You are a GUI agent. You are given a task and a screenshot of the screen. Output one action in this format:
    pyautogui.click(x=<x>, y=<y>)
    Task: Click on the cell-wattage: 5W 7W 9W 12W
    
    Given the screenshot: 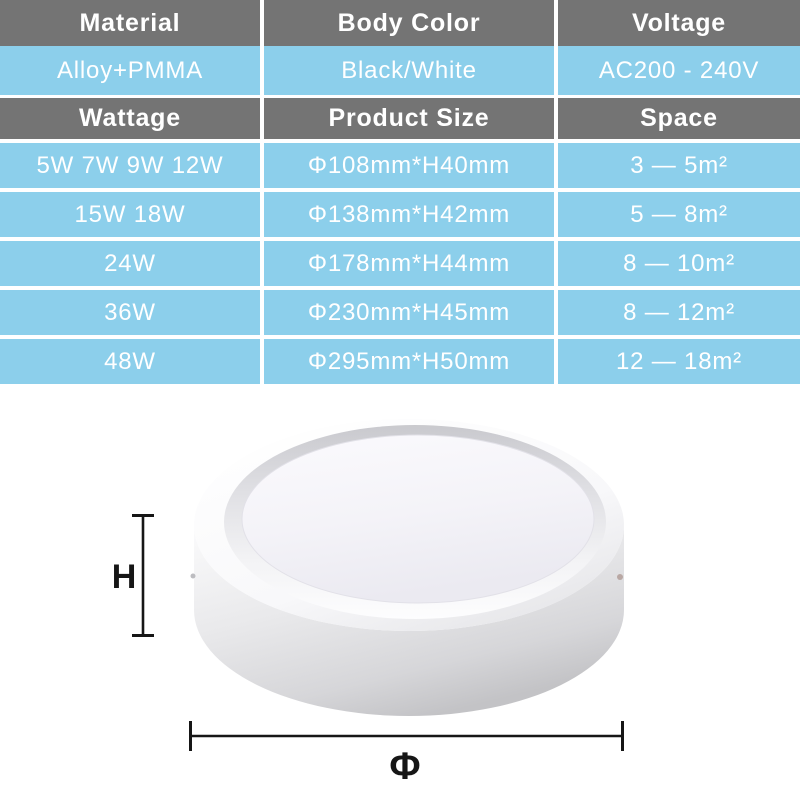 What is the action you would take?
    pyautogui.click(x=130, y=165)
    